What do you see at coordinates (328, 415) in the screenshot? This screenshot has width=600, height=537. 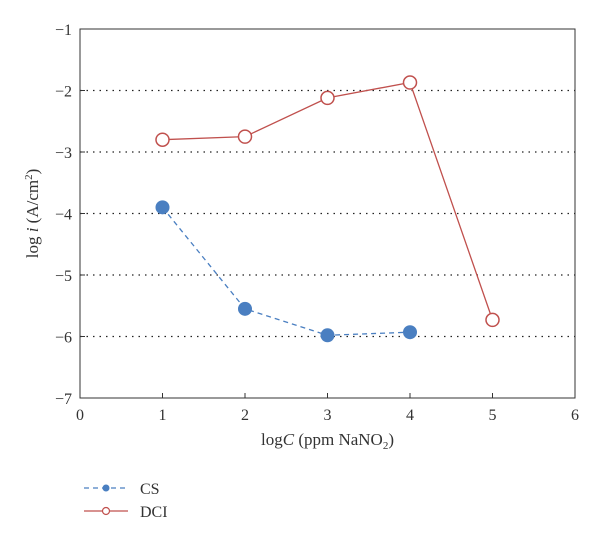 I see `x-tick-label: 3` at bounding box center [328, 415].